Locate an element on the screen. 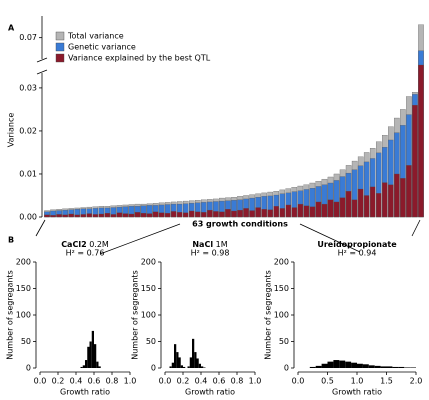  arrow is located at coordinates (40, 228).